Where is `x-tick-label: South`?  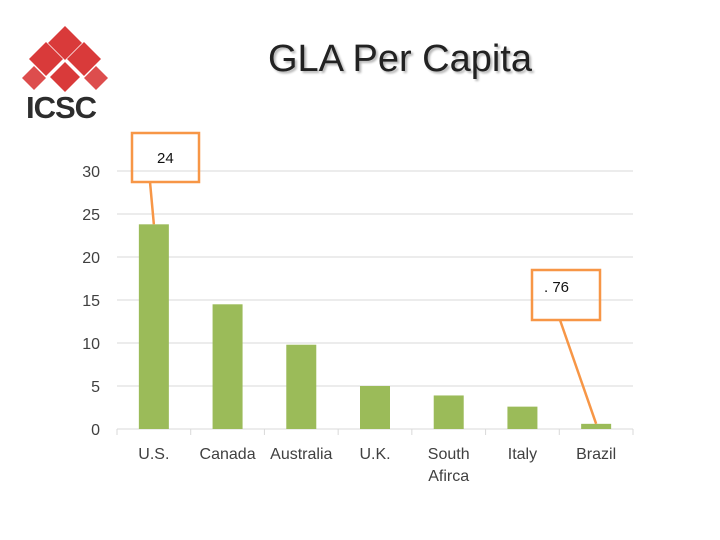
x-tick-label: South is located at coordinates (449, 454).